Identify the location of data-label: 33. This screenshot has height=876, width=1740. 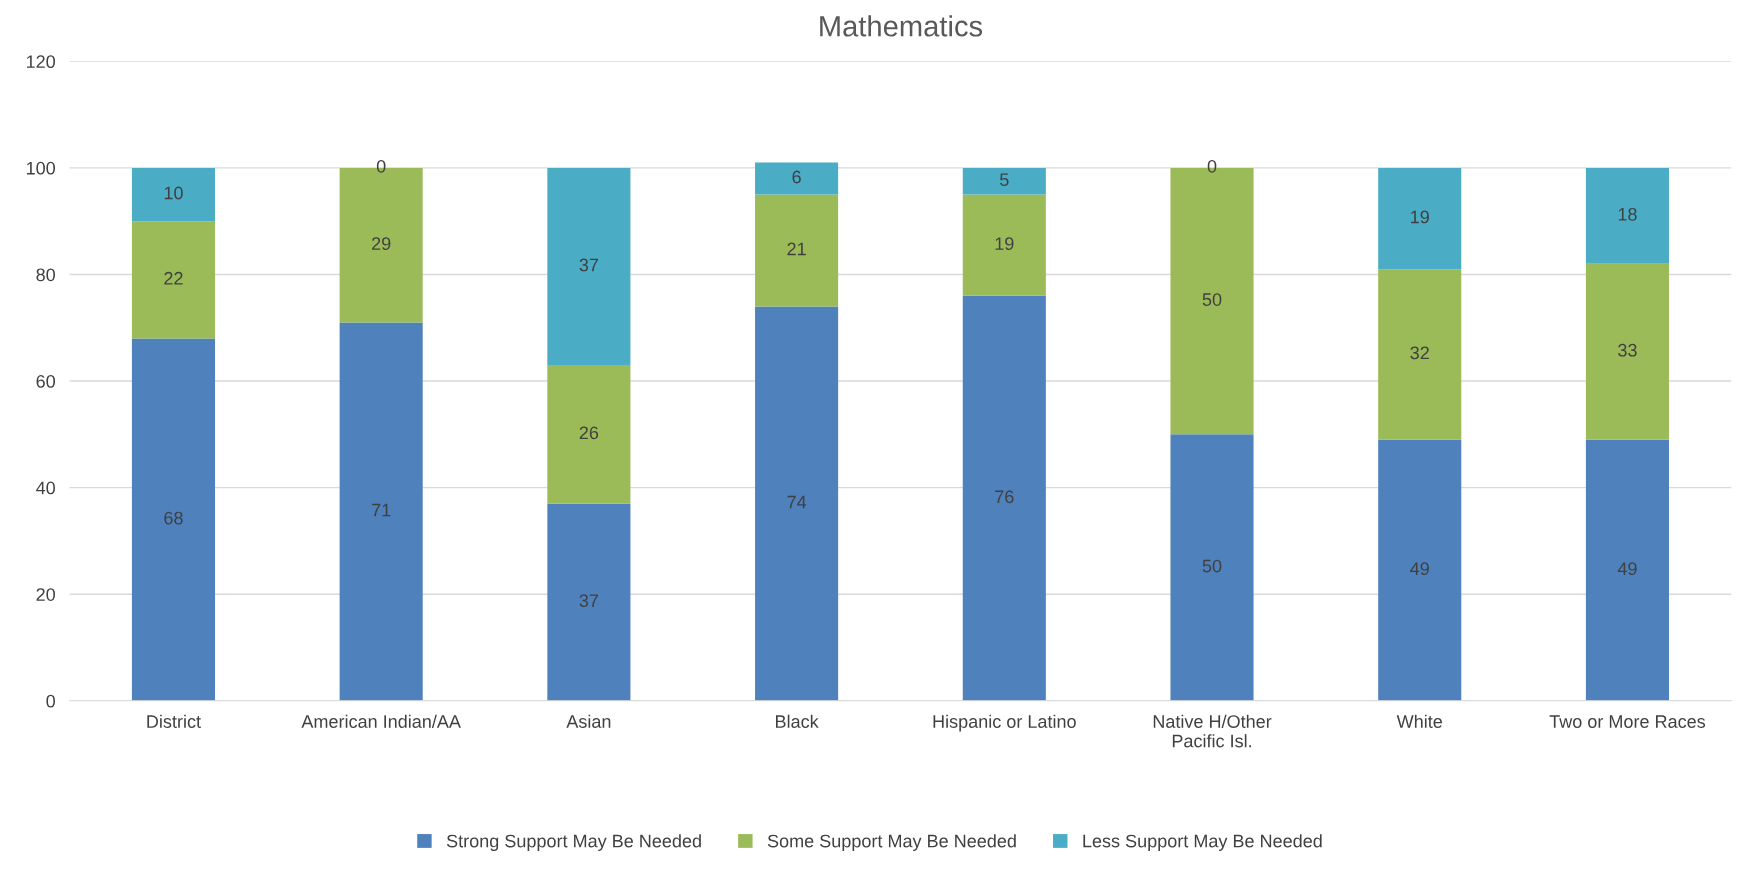
(1627, 350).